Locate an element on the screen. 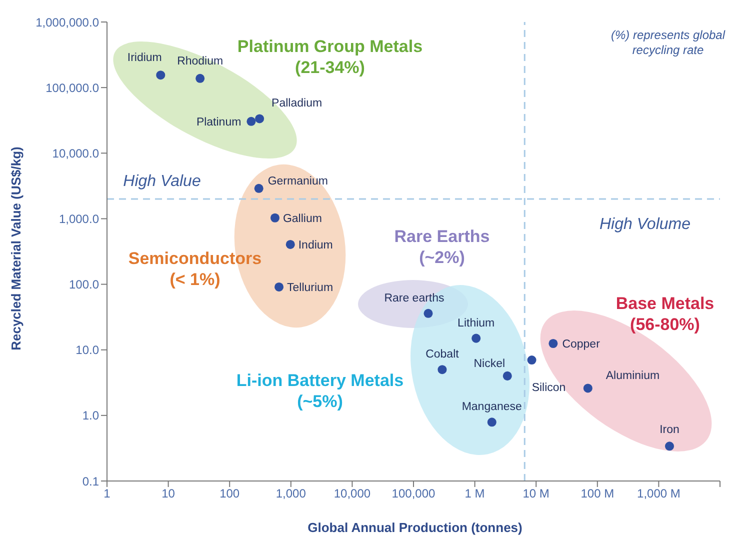 The height and width of the screenshot is (539, 741). y-tick-label: 10,000.0 is located at coordinates (76, 153).